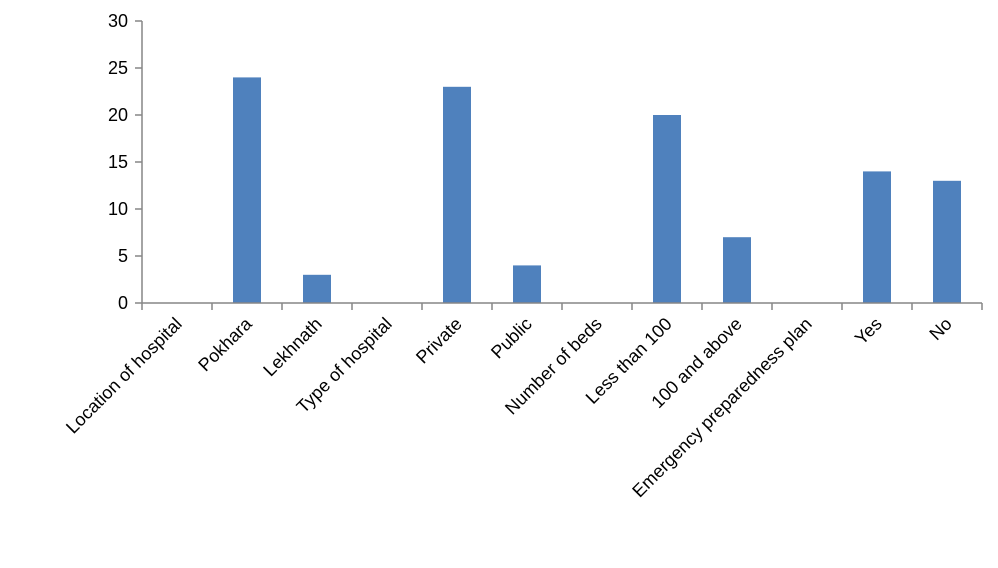 The width and height of the screenshot is (998, 568). I want to click on x-category-label: No, so click(940, 329).